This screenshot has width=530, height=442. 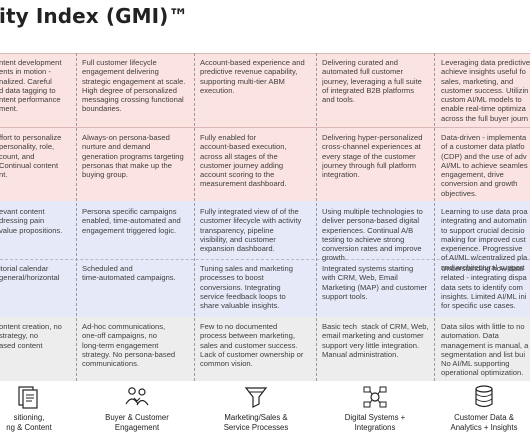 I want to click on column-footer-data: Customer Data & Analytics + Insights, so click(x=482, y=413).